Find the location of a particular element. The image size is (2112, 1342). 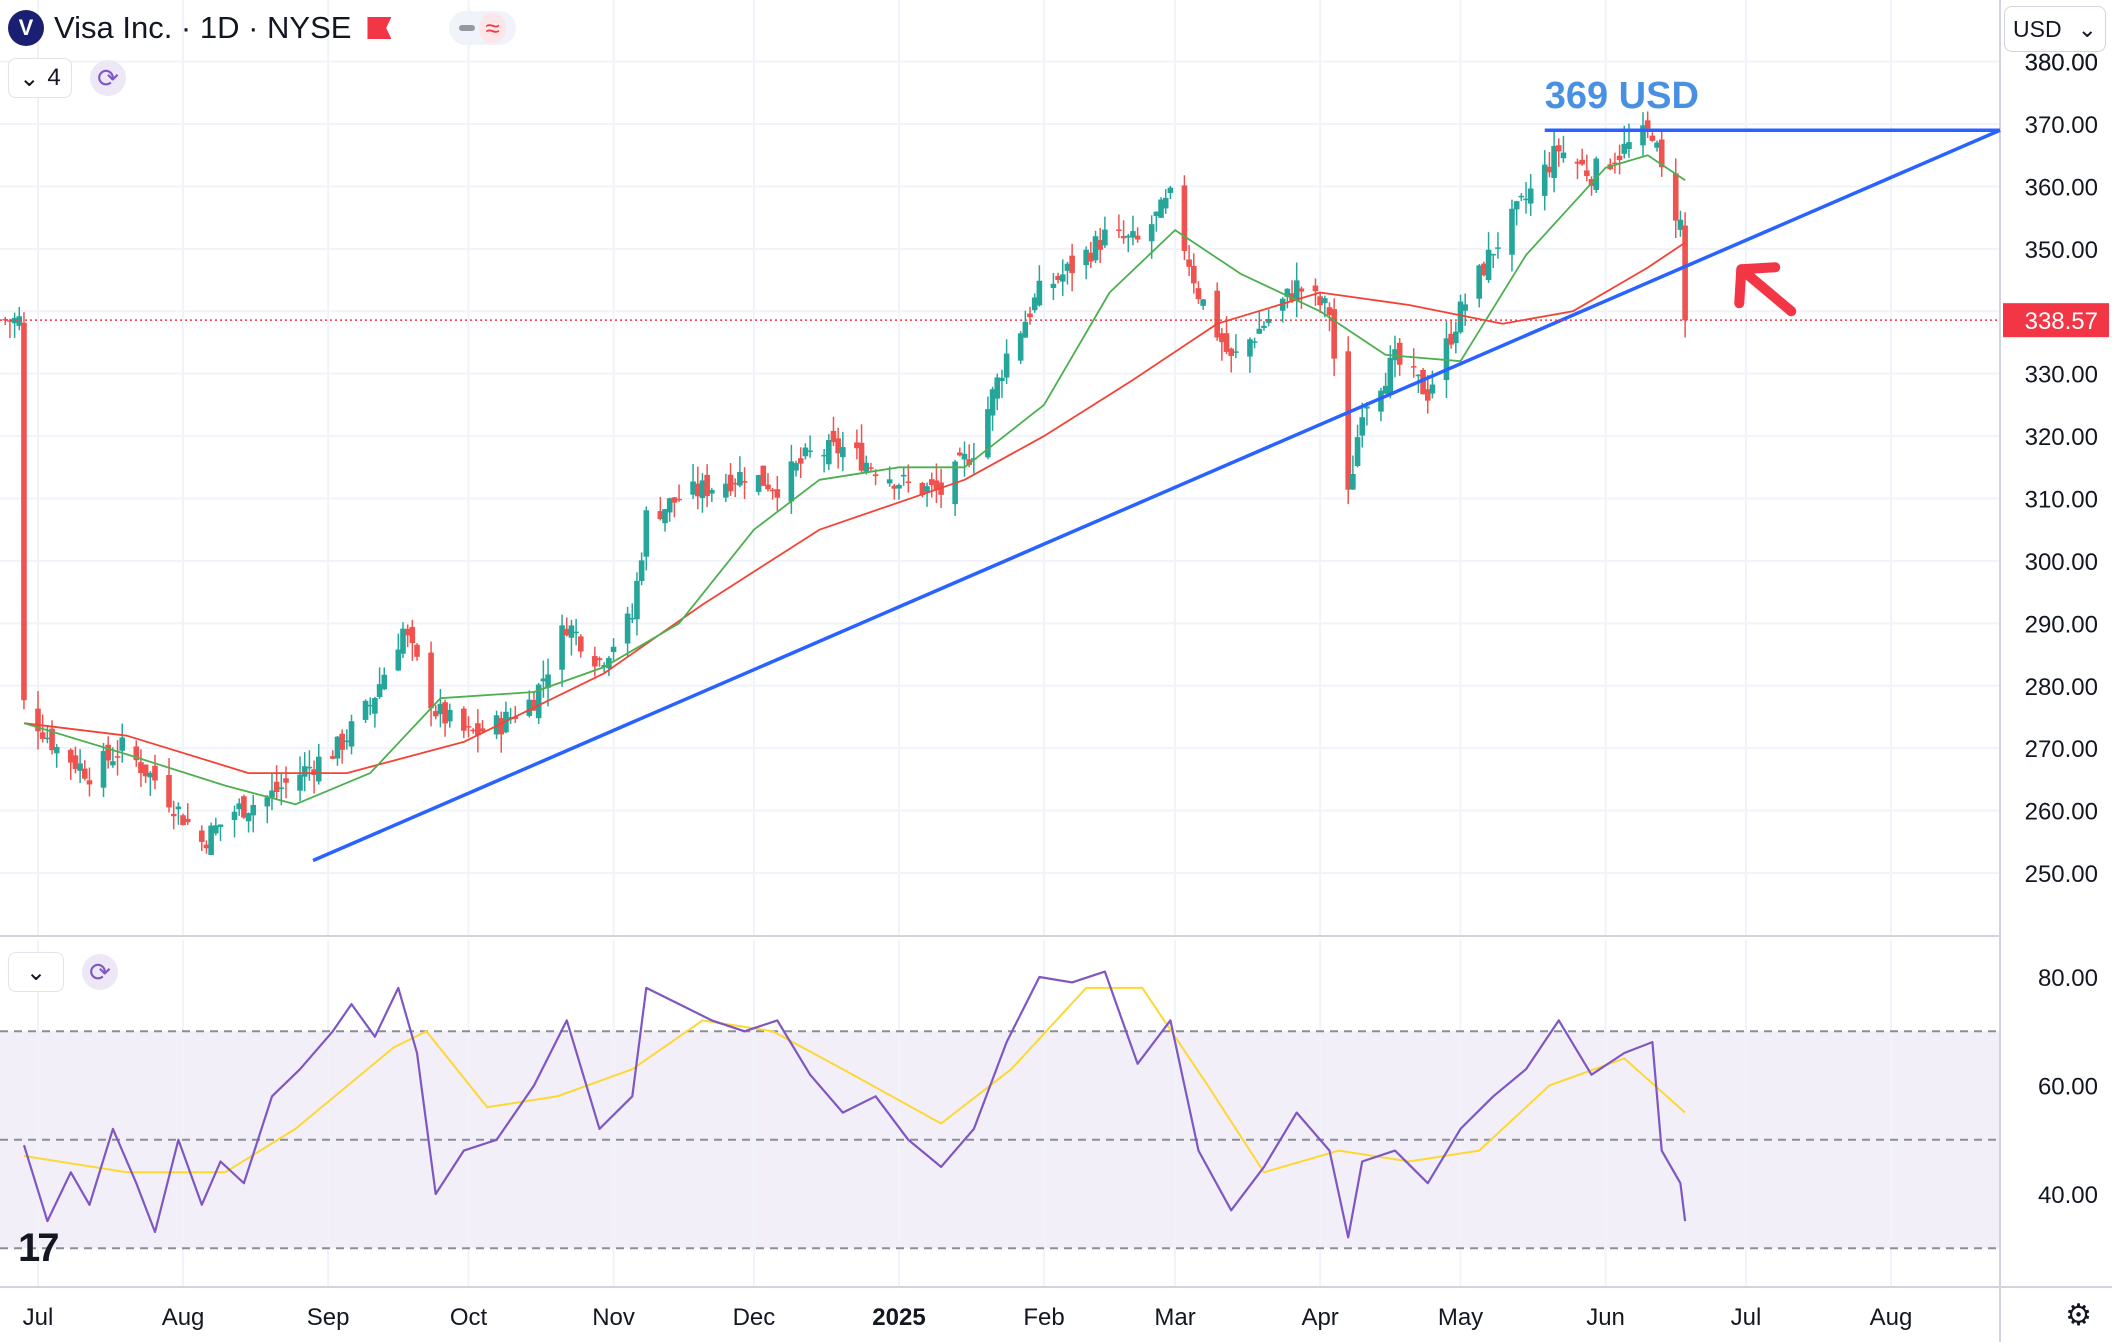

flag-icon is located at coordinates (379, 28).